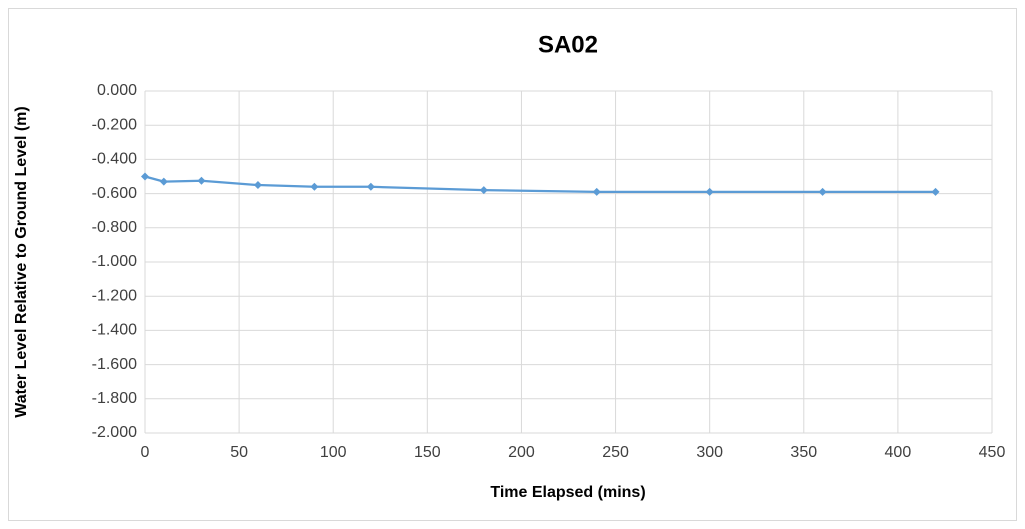 This screenshot has width=1025, height=529. Describe the element at coordinates (333, 452) in the screenshot. I see `x-tick-label: 100` at that location.